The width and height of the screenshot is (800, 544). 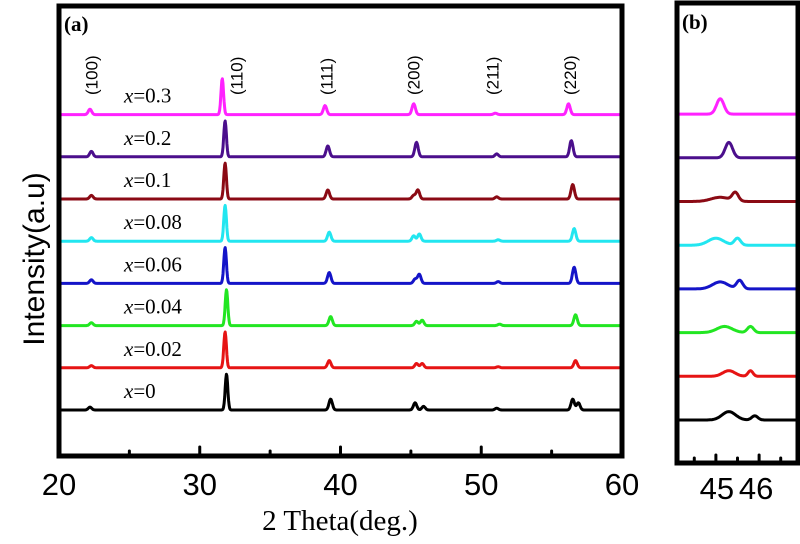 What do you see at coordinates (59, 484) in the screenshot?
I see `x-tick-label-20: 20` at bounding box center [59, 484].